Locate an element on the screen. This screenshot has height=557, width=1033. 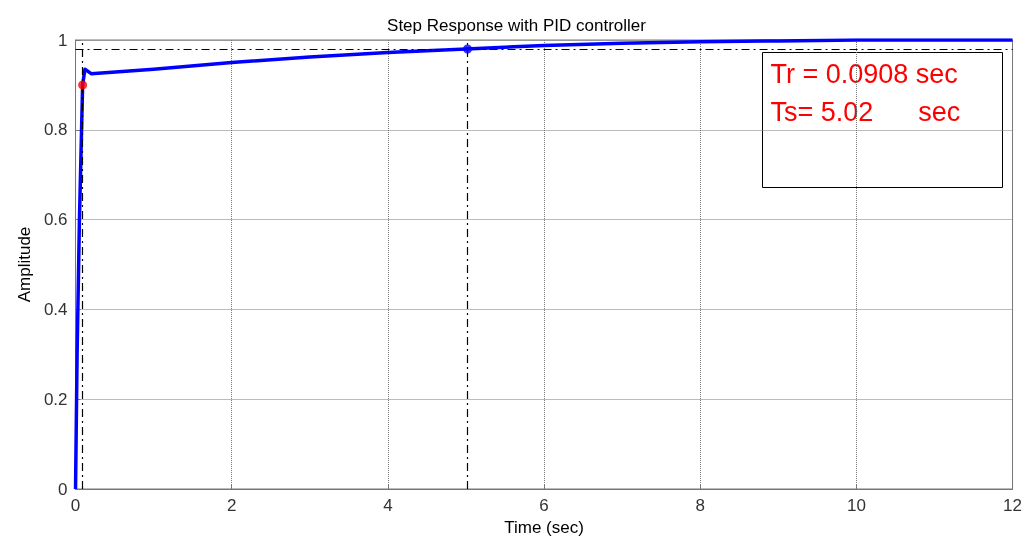
x-tick-label: 6 is located at coordinates (544, 505).